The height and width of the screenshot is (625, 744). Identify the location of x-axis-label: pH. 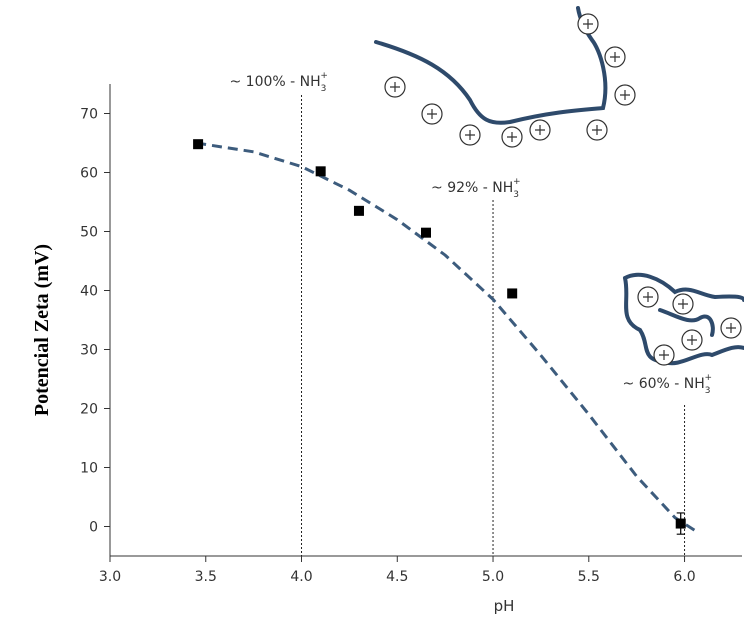
(504, 606).